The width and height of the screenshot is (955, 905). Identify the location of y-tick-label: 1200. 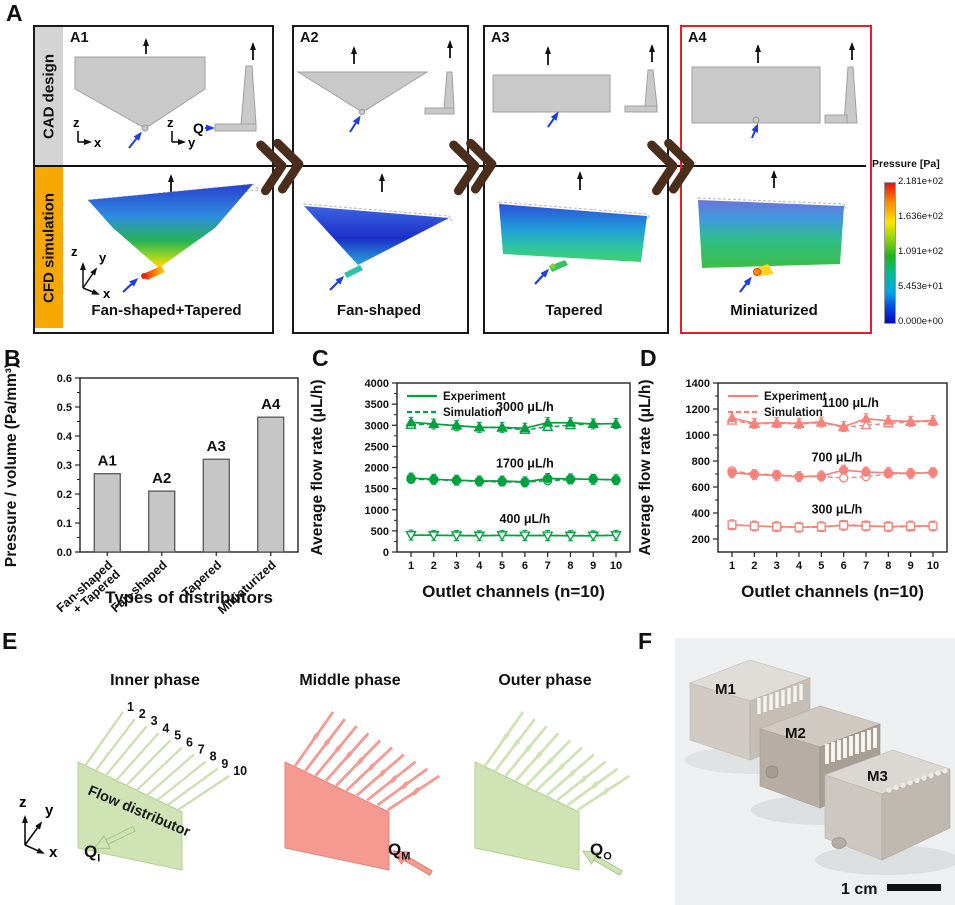
(698, 410).